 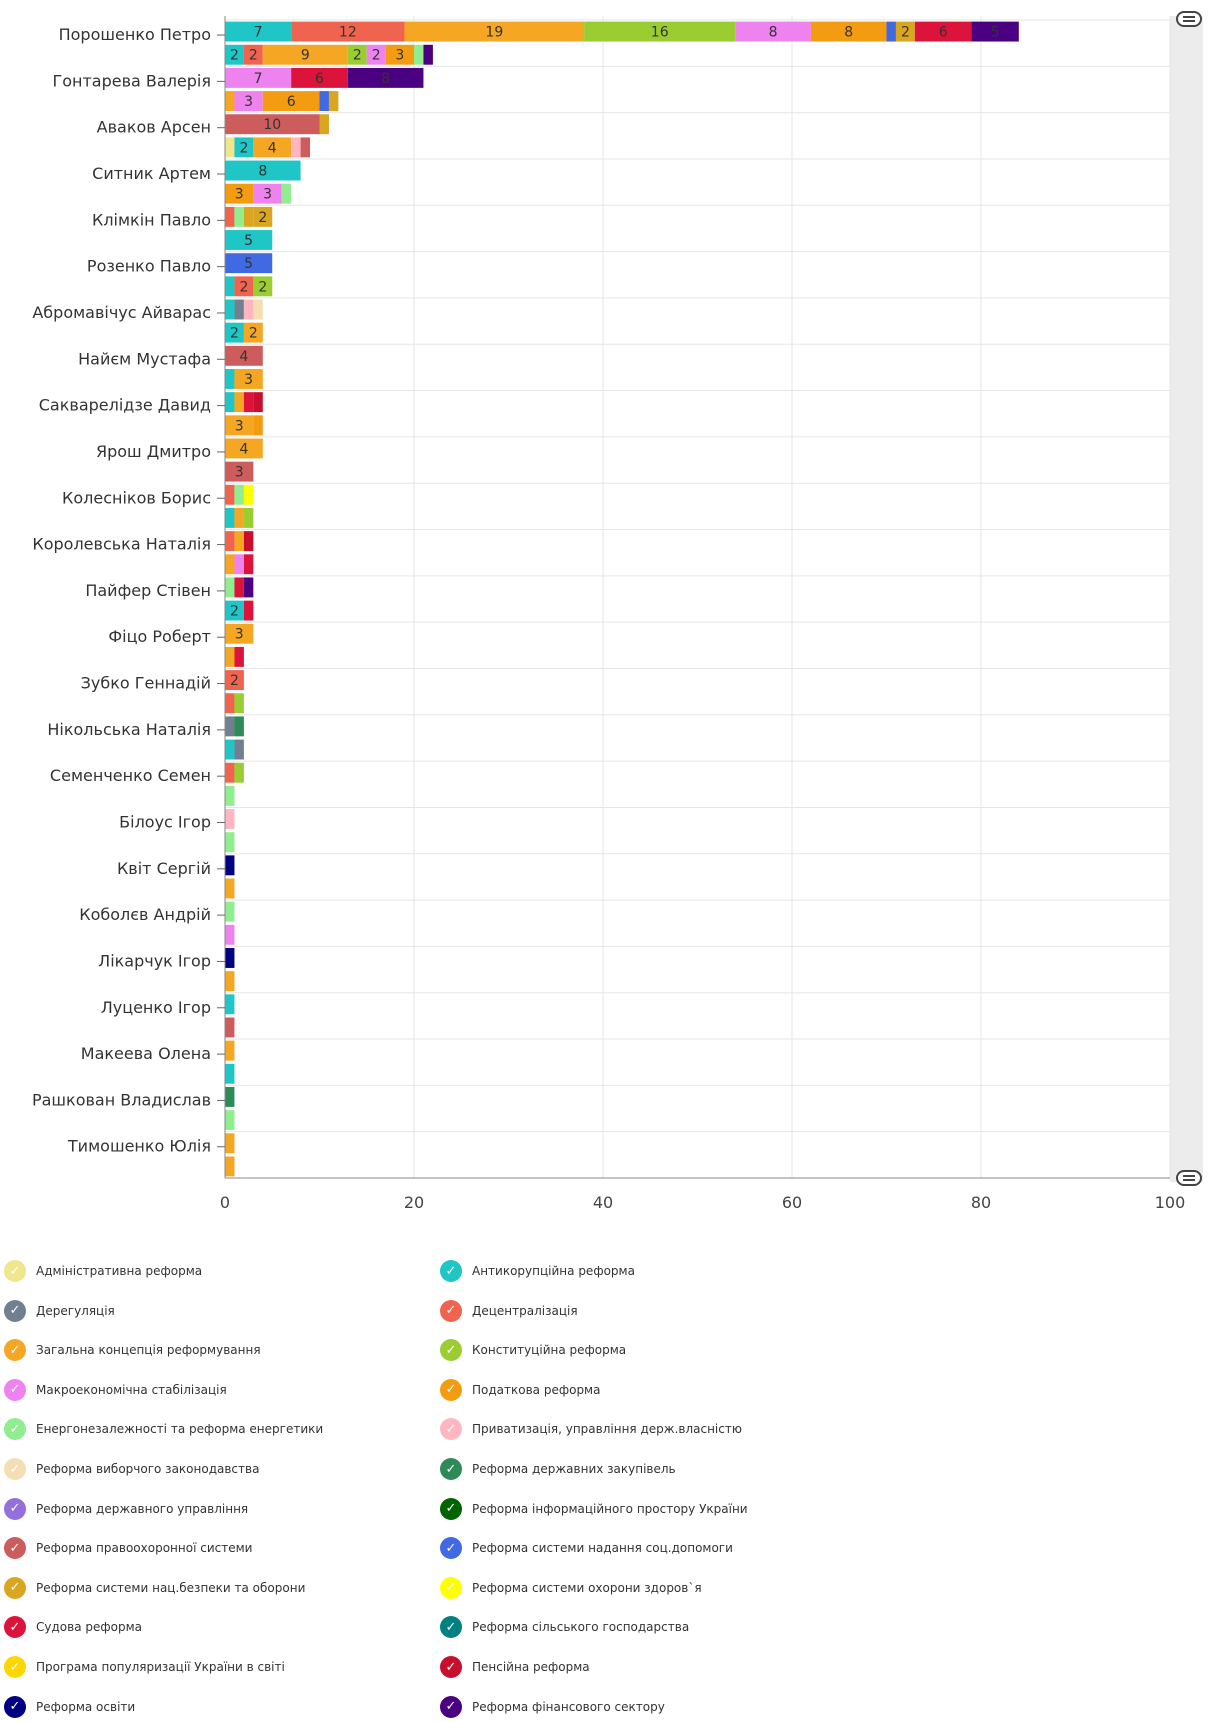 What do you see at coordinates (773, 33) in the screenshot?
I see `data-label: 8` at bounding box center [773, 33].